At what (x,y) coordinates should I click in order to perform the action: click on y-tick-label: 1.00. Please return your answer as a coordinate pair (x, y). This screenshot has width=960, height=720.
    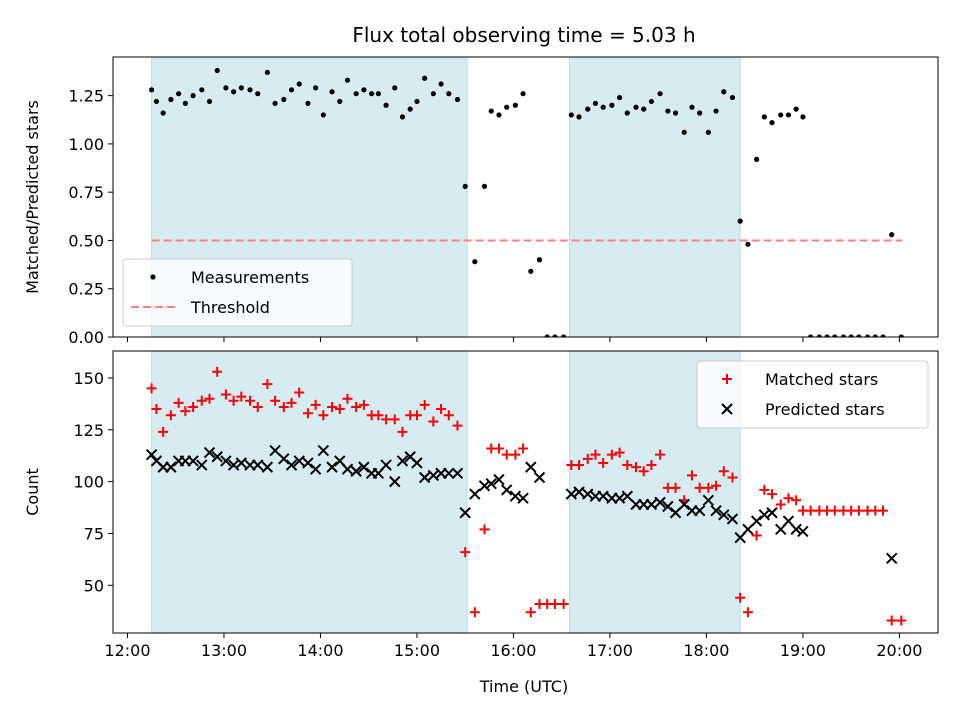
    Looking at the image, I should click on (86, 144).